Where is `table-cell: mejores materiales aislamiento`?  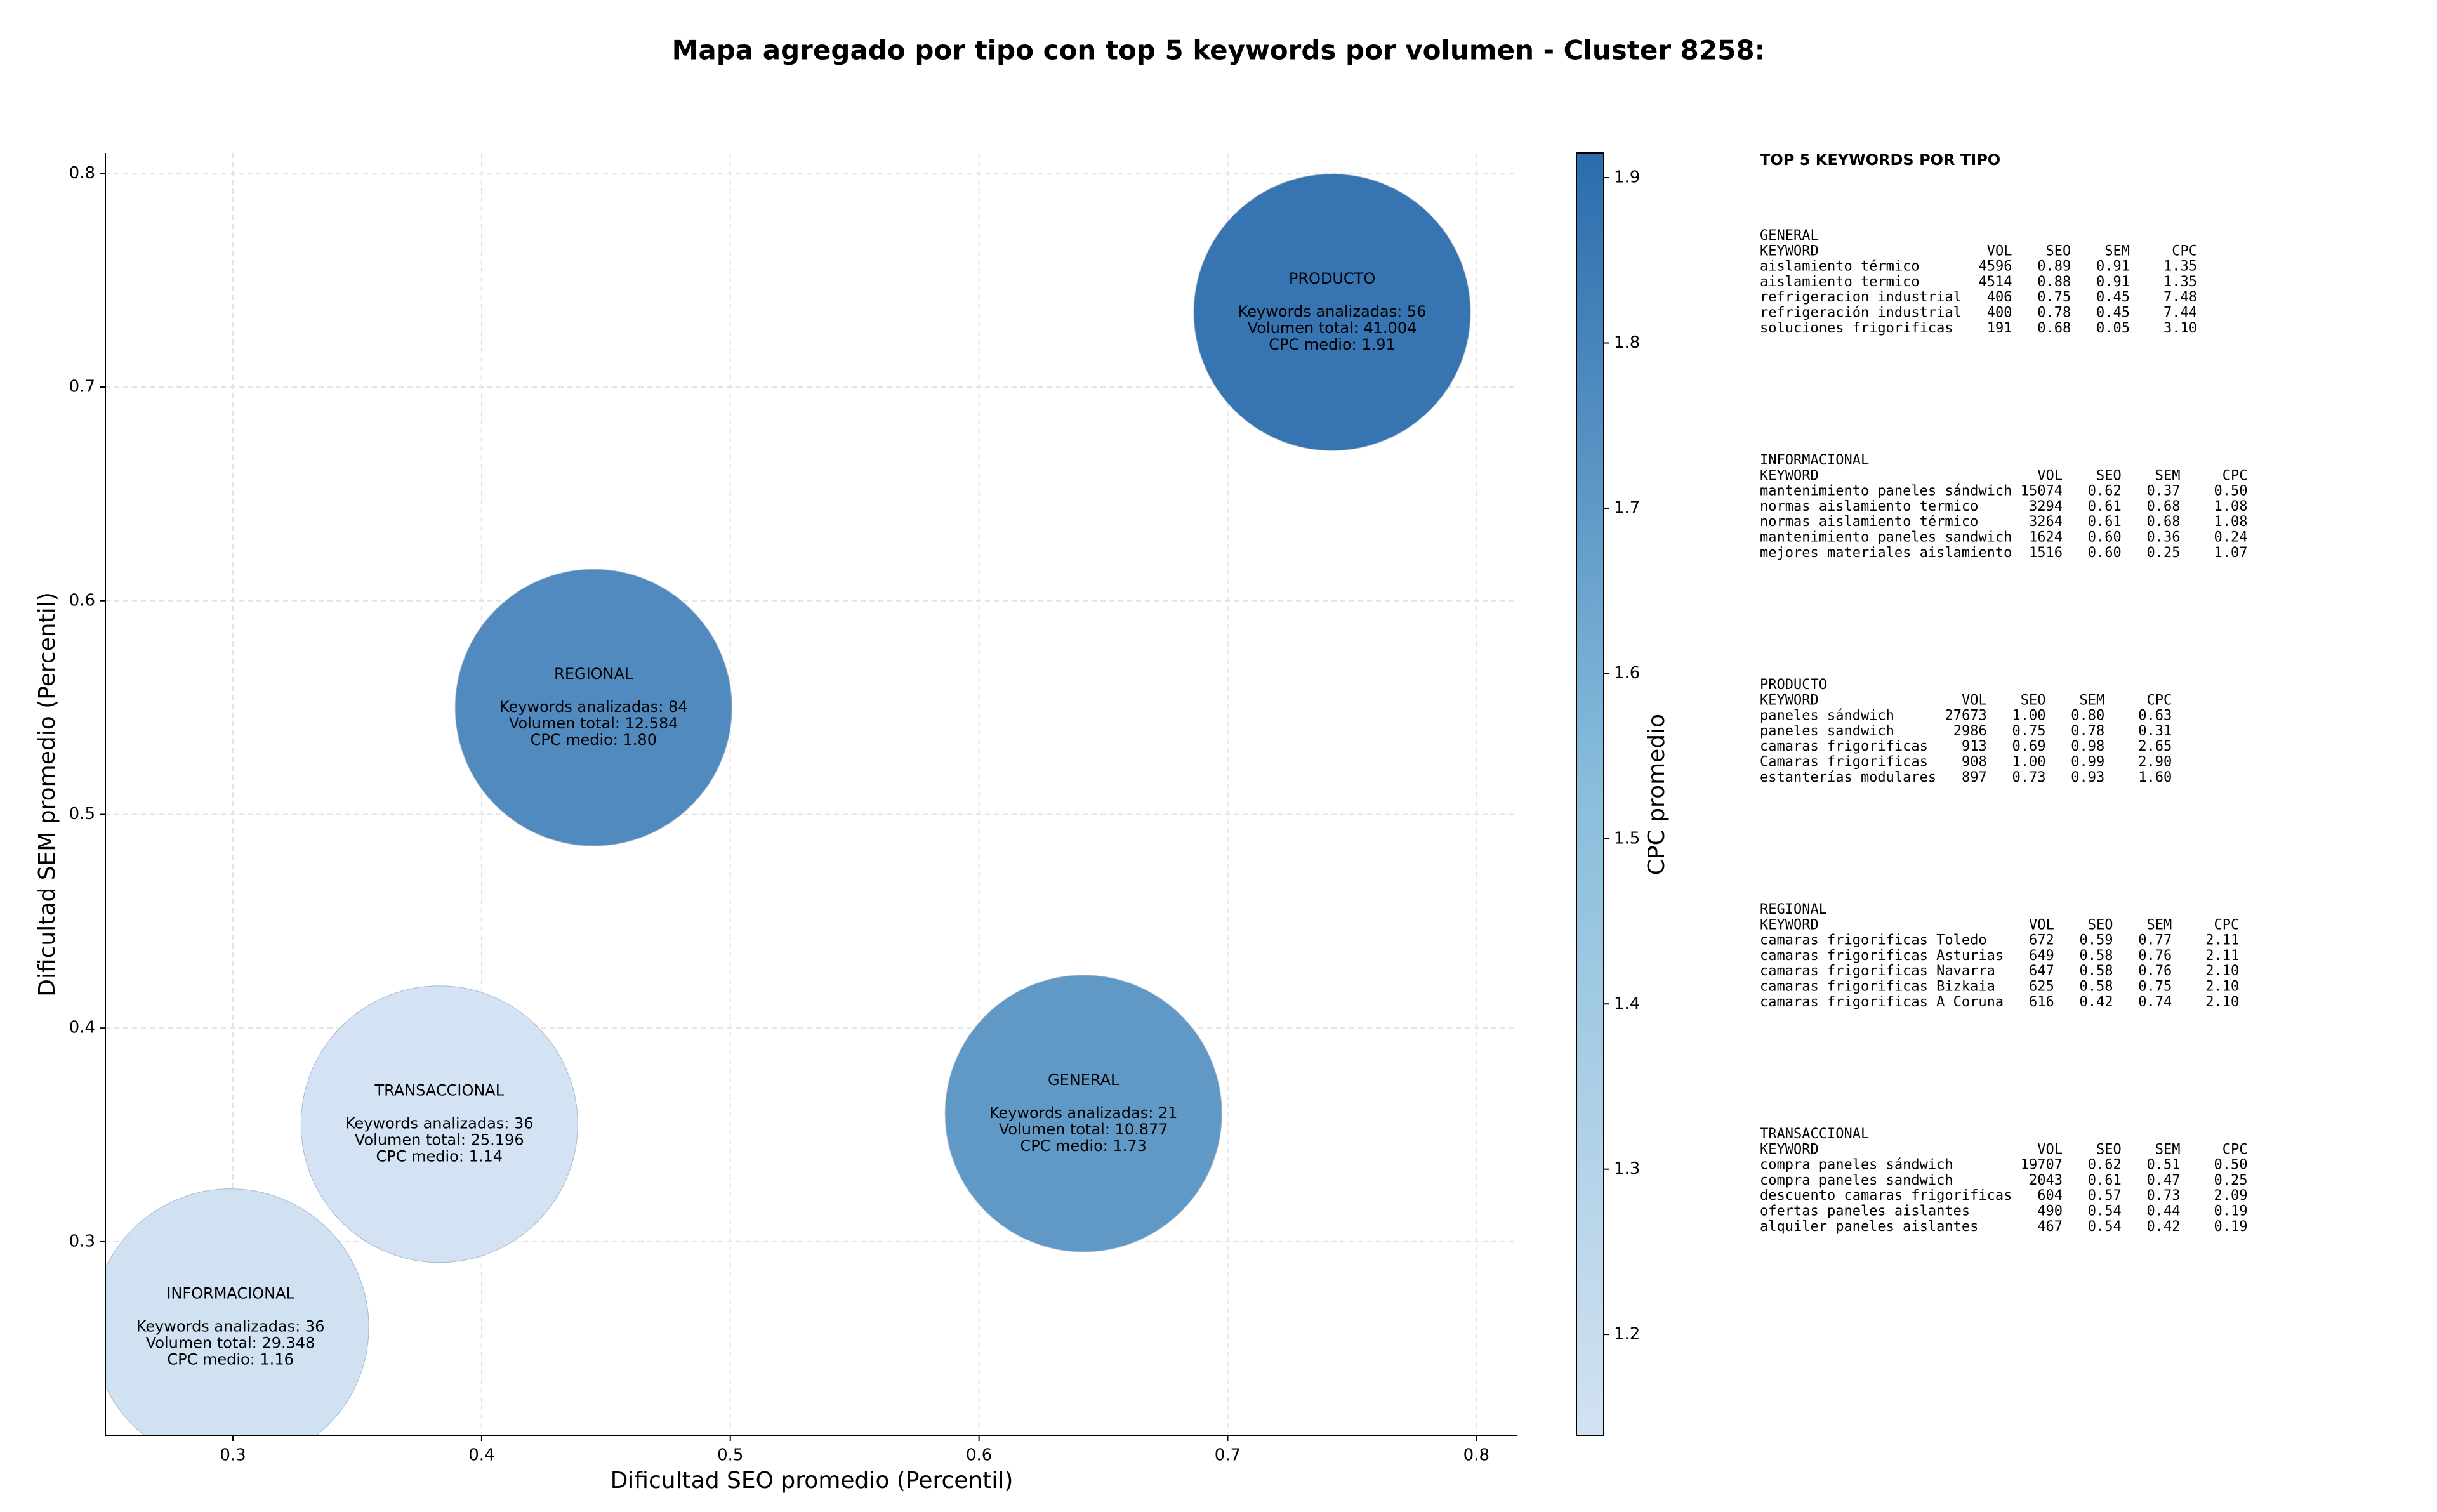
table-cell: mejores materiales aislamiento is located at coordinates (1886, 553).